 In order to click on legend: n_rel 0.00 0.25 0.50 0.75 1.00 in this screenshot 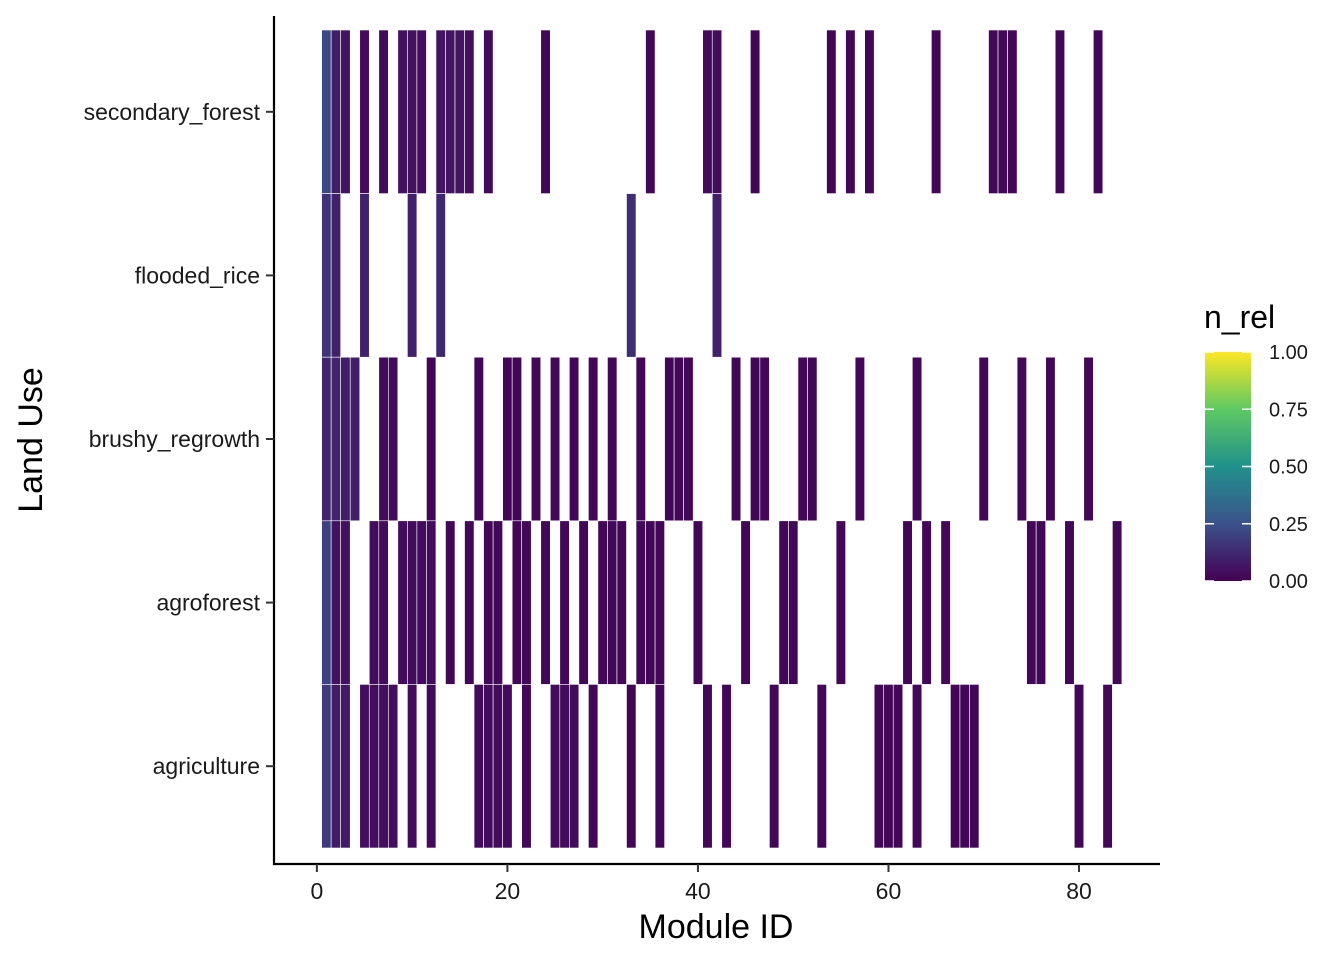, I will do `click(1256, 446)`.